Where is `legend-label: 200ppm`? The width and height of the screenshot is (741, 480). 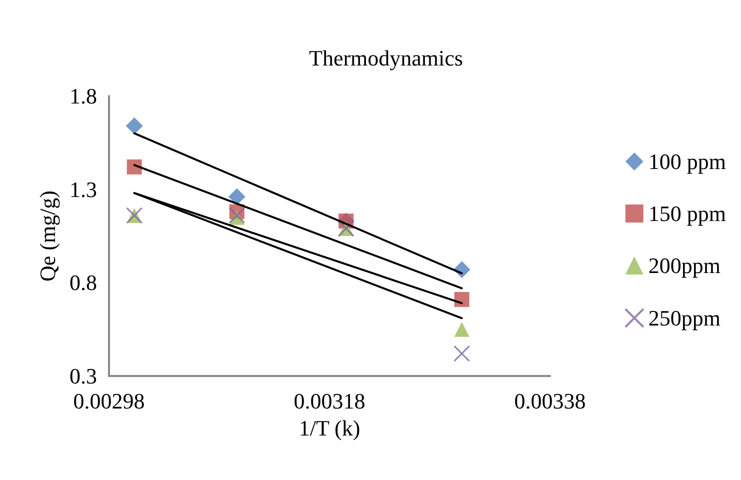
legend-label: 200ppm is located at coordinates (684, 265).